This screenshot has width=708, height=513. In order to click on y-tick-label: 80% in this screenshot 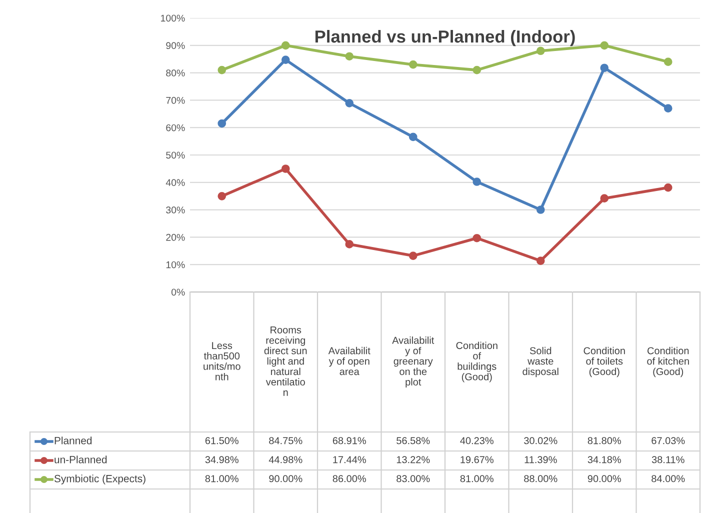, I will do `click(175, 73)`.